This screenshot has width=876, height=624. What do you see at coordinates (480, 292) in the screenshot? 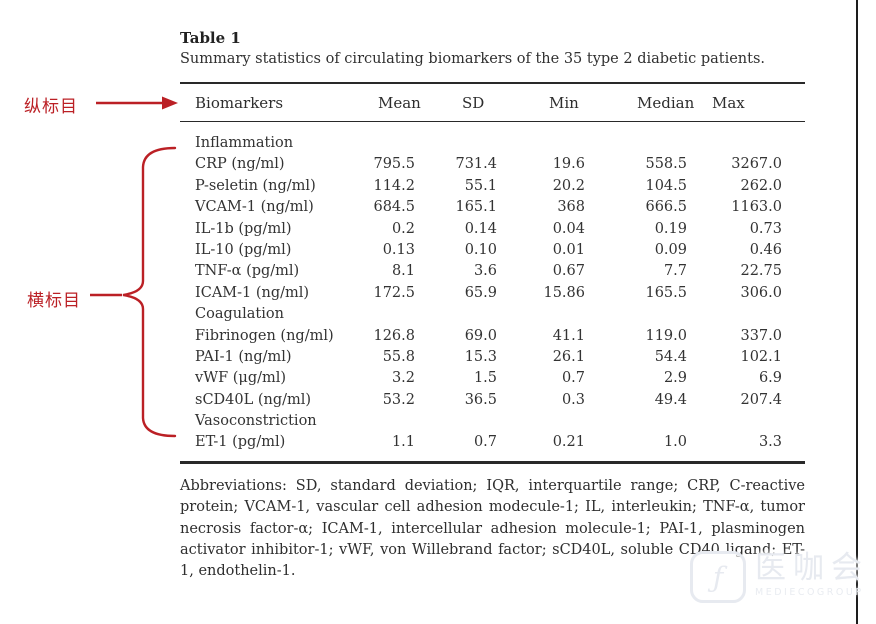
I see `cell-value: 65.9` at bounding box center [480, 292].